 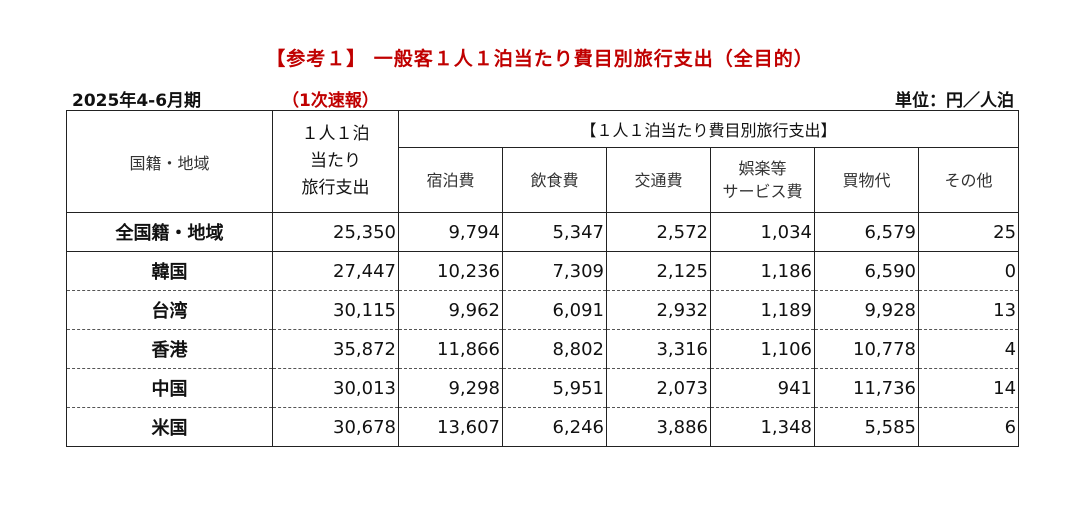 What do you see at coordinates (762, 191) in the screenshot?
I see `header-entertainment-line: サービス費` at bounding box center [762, 191].